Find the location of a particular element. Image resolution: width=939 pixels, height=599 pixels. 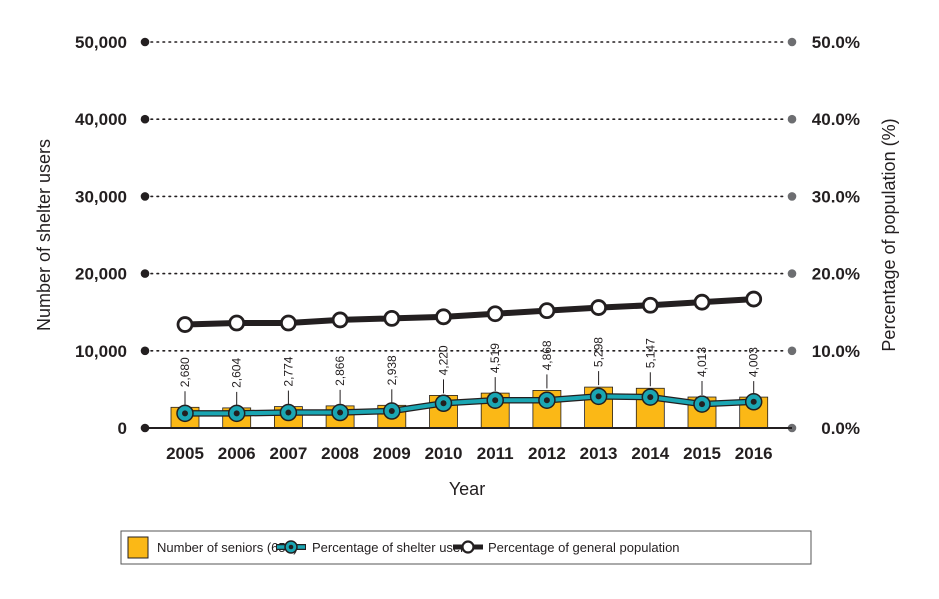

legend-label-shelter: Percentage of shelter users is located at coordinates (391, 547).